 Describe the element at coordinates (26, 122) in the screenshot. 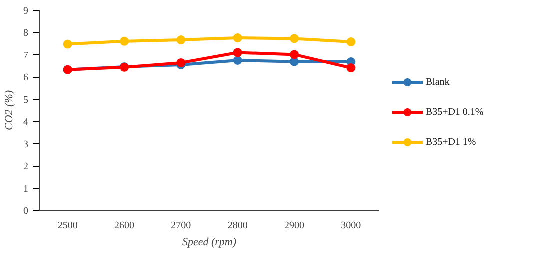

I see `y-tick-label: 4` at that location.